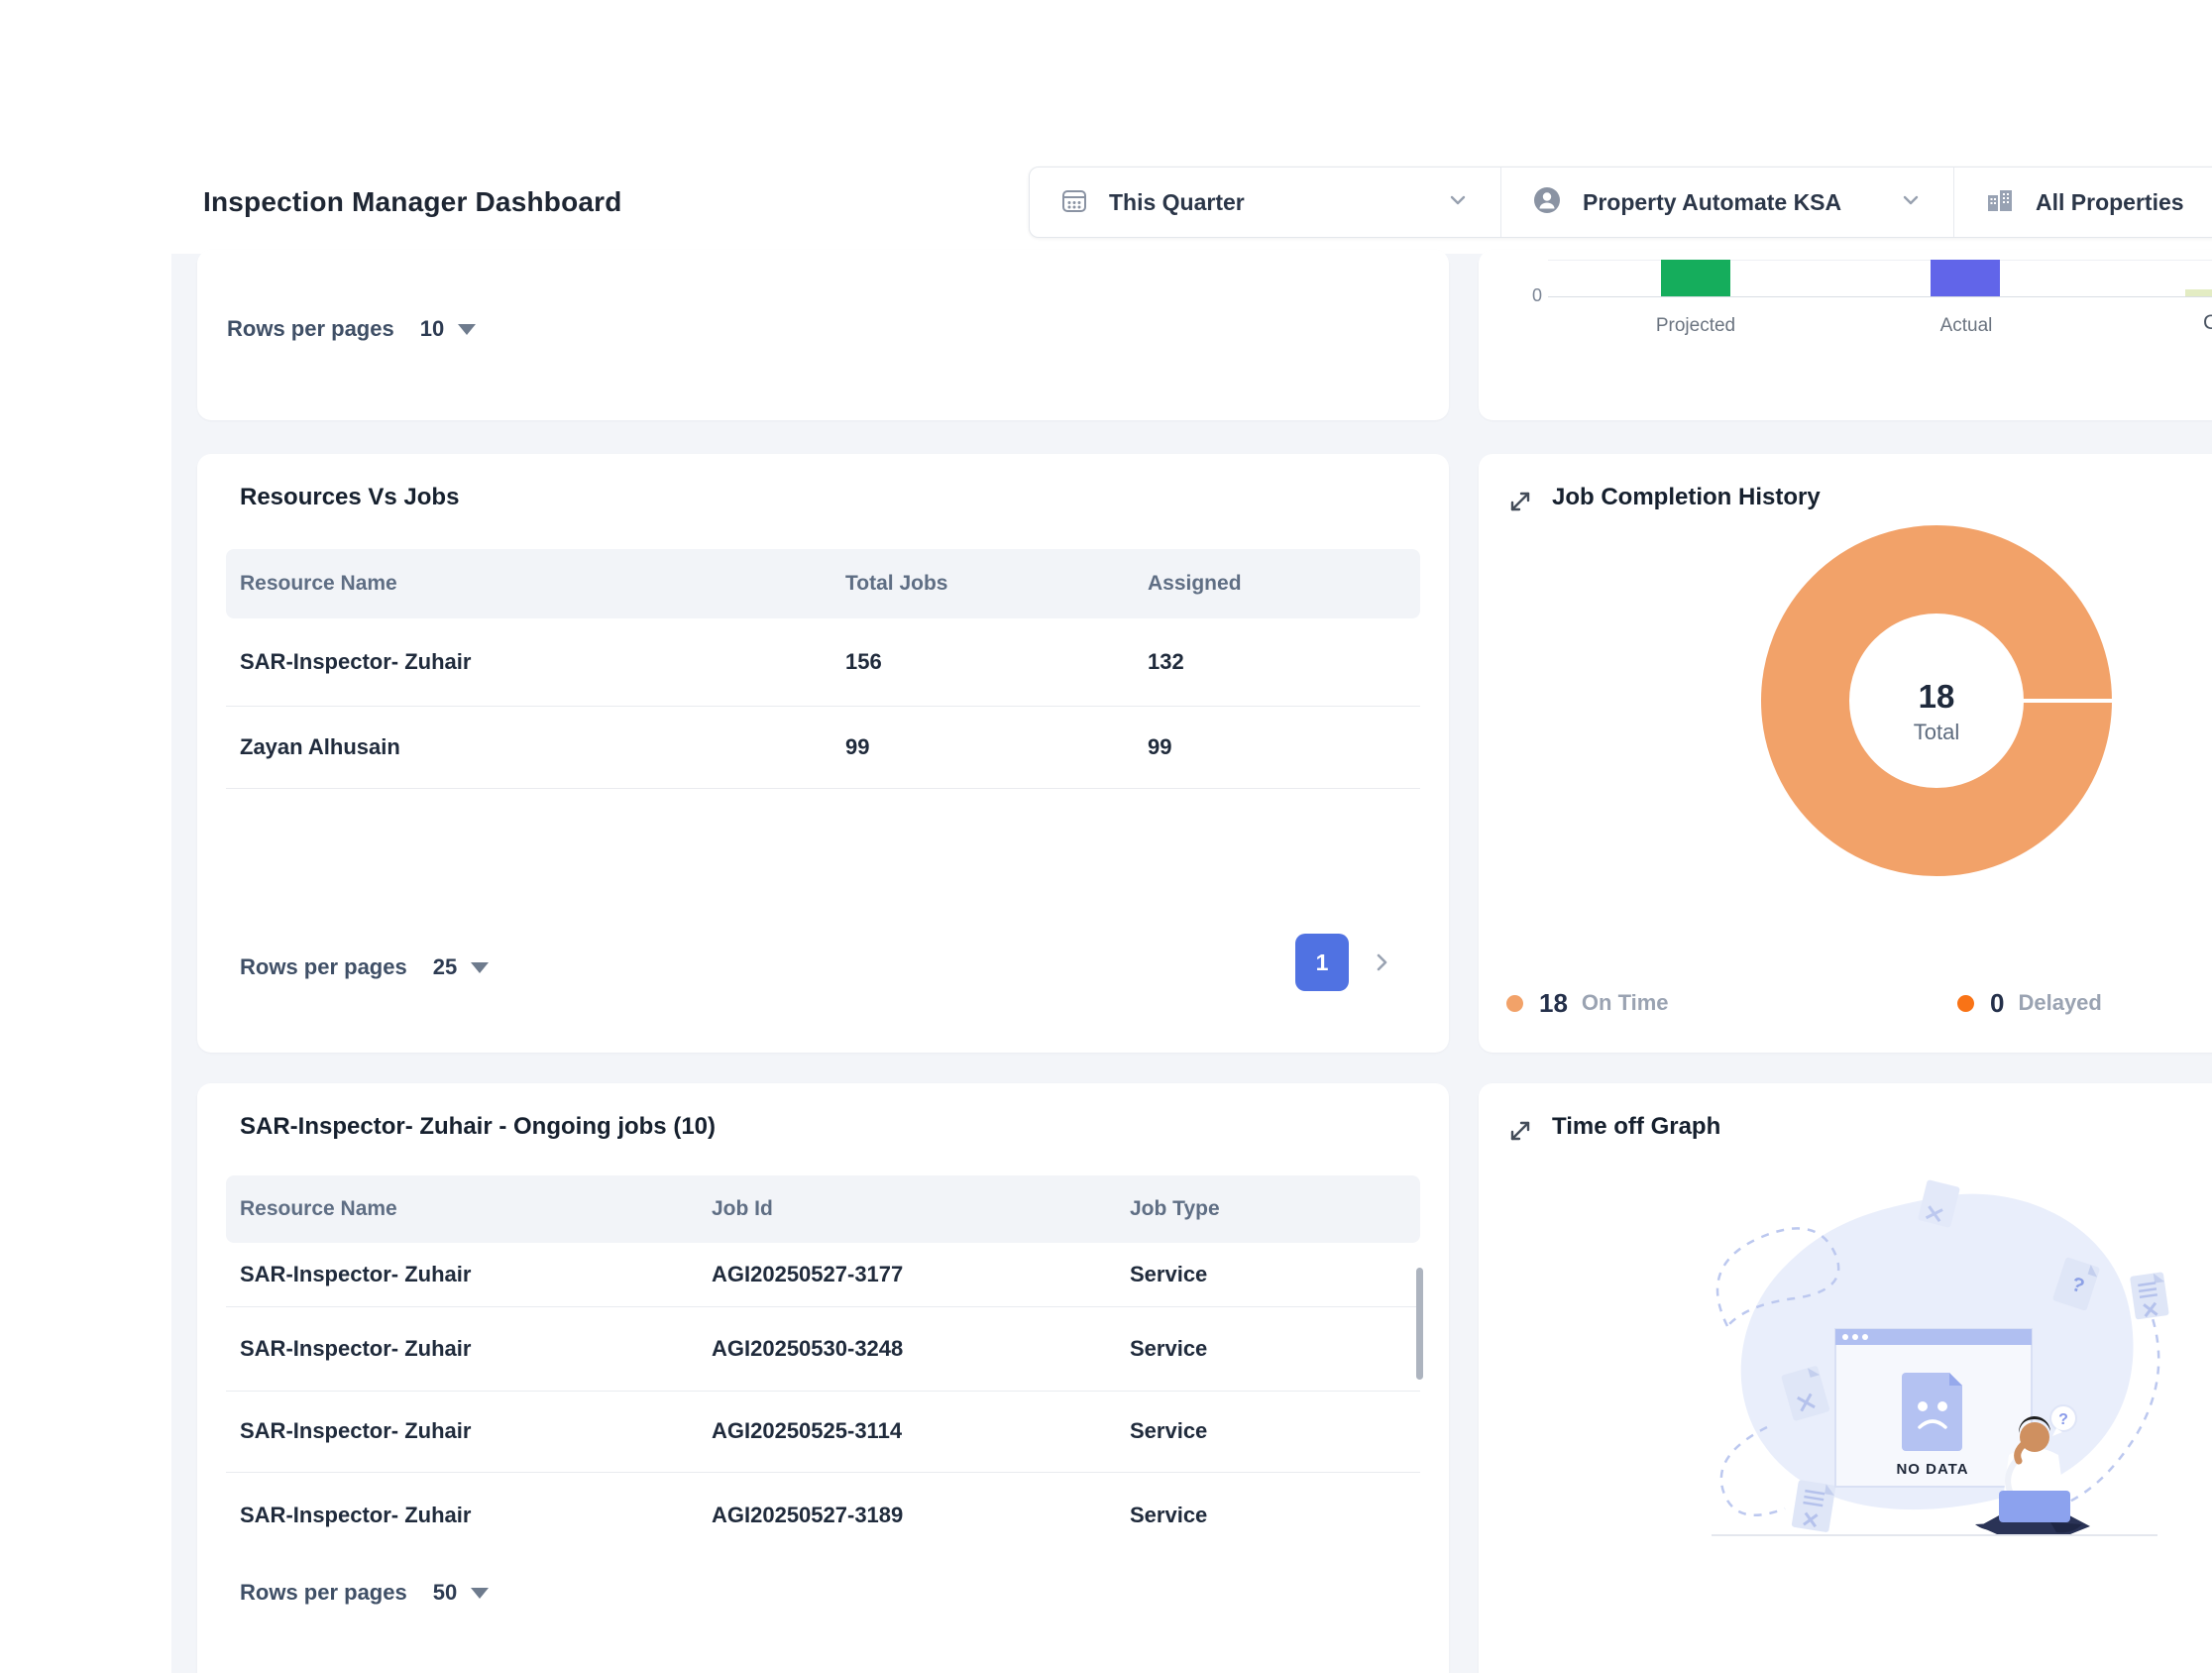 The image size is (2212, 1673). I want to click on on-time-value: 18, so click(1553, 1003).